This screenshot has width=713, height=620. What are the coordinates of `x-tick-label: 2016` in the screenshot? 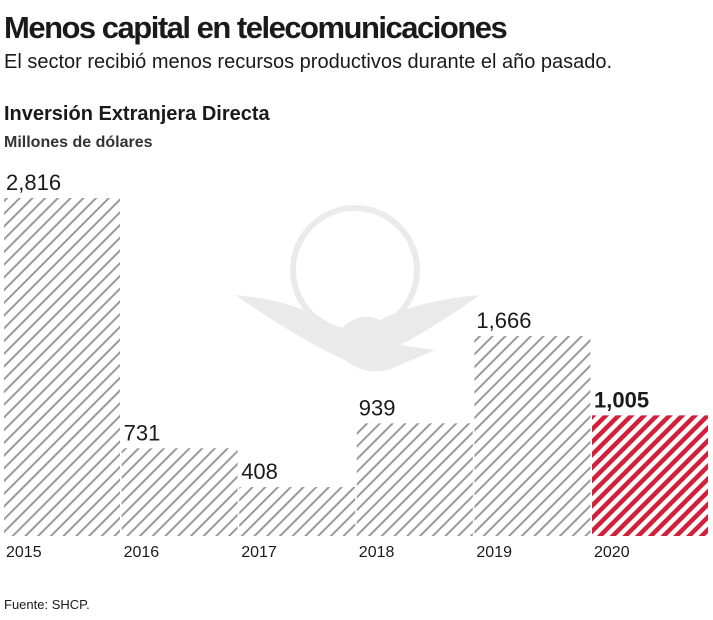 It's located at (142, 552).